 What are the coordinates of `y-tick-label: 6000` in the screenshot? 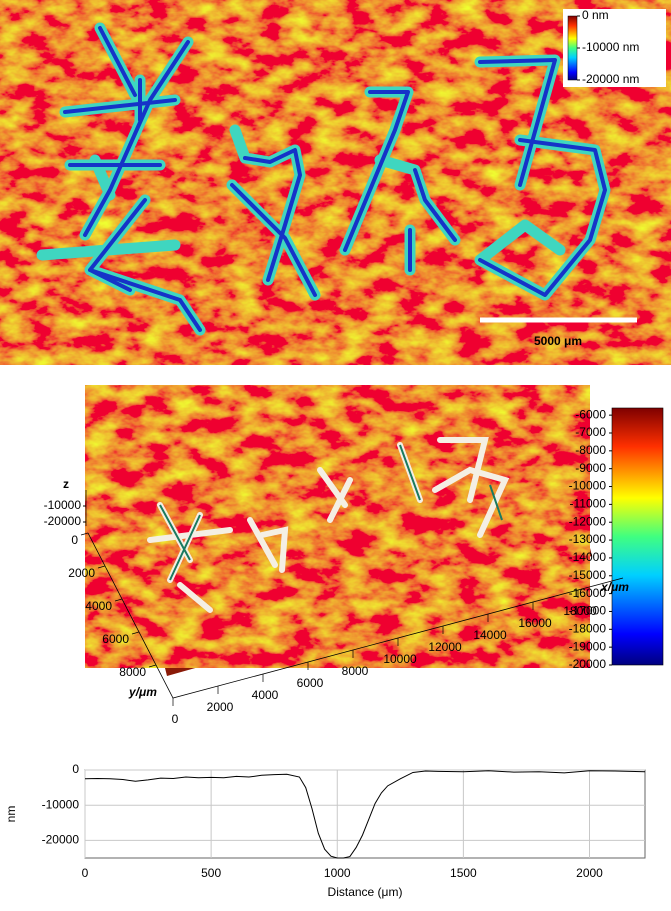 It's located at (115, 639).